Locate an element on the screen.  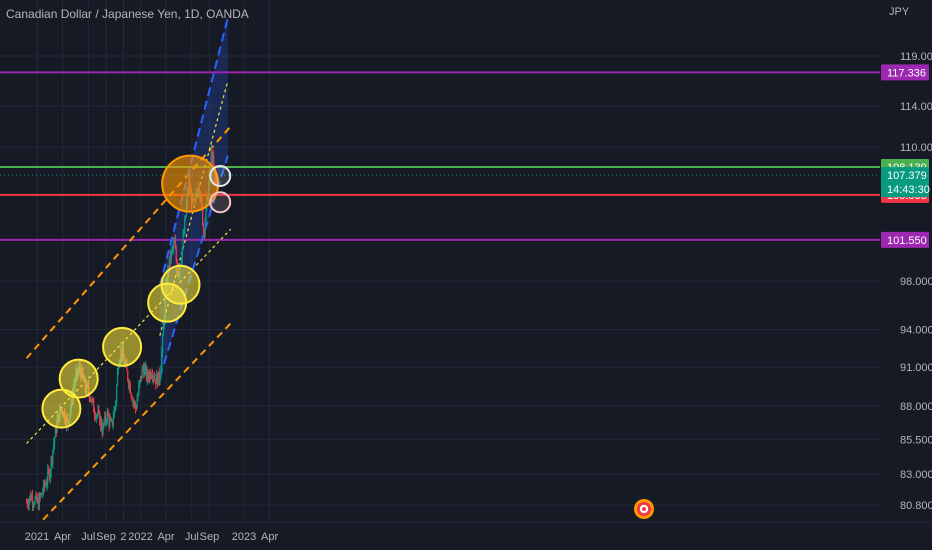
time-tick-5: 2022 is located at coordinates (140, 537).